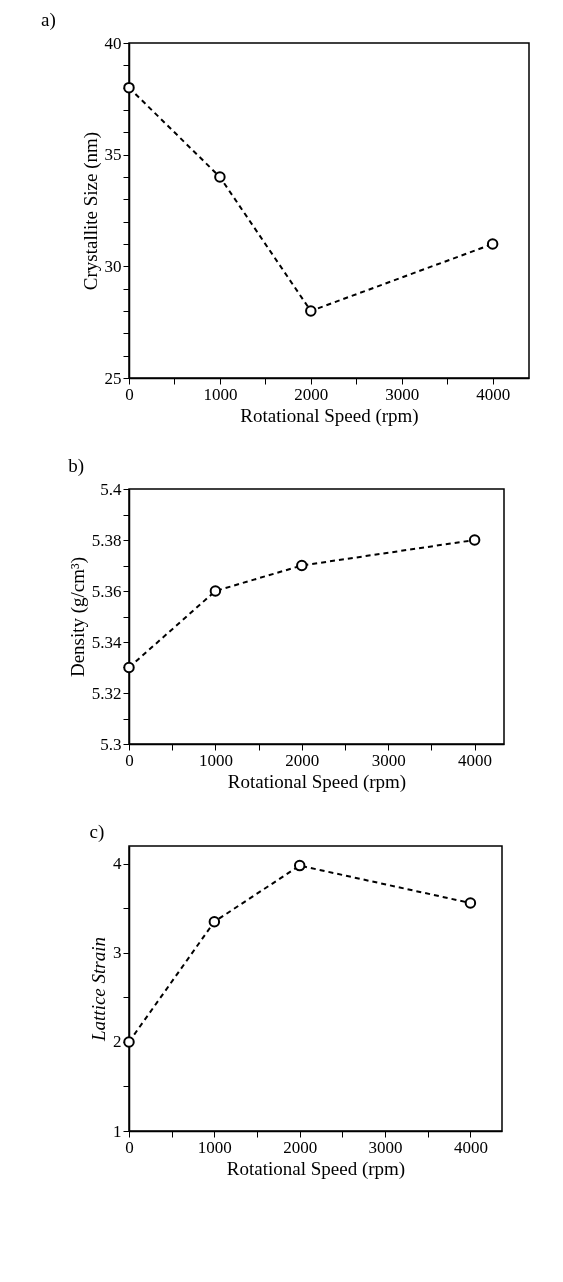 The width and height of the screenshot is (563, 1282). What do you see at coordinates (111, 489) in the screenshot?
I see `y-tick-label: 5.4` at bounding box center [111, 489].